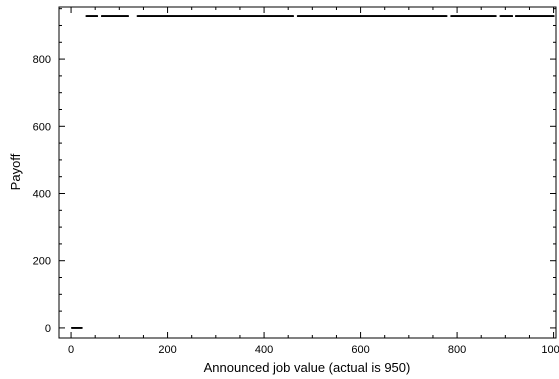 The image size is (559, 379). Describe the element at coordinates (457, 350) in the screenshot. I see `x-tick-label: 800` at that location.